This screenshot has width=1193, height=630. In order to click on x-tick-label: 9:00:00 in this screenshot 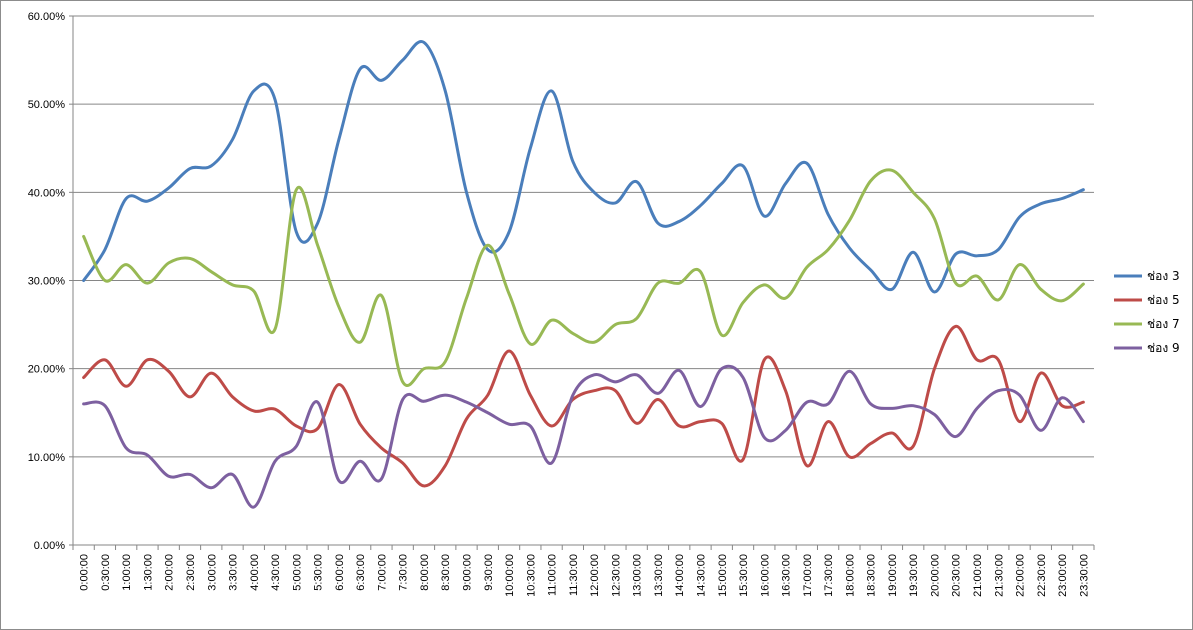, I will do `click(468, 572)`.